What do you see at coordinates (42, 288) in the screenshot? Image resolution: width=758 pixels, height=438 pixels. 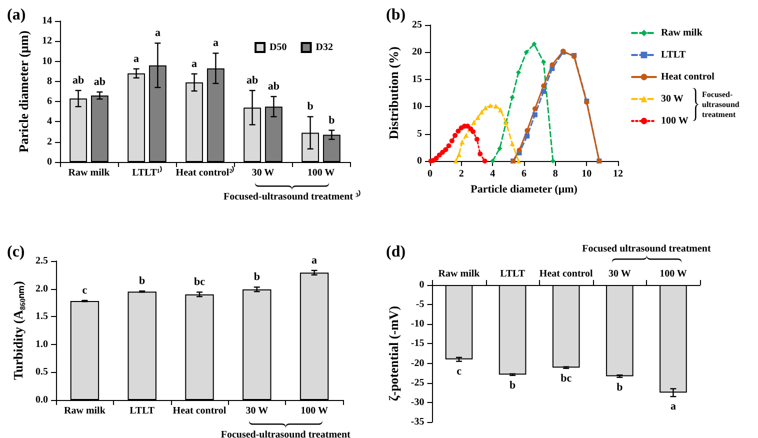 I see `y-tick-label: 2.0` at bounding box center [42, 288].